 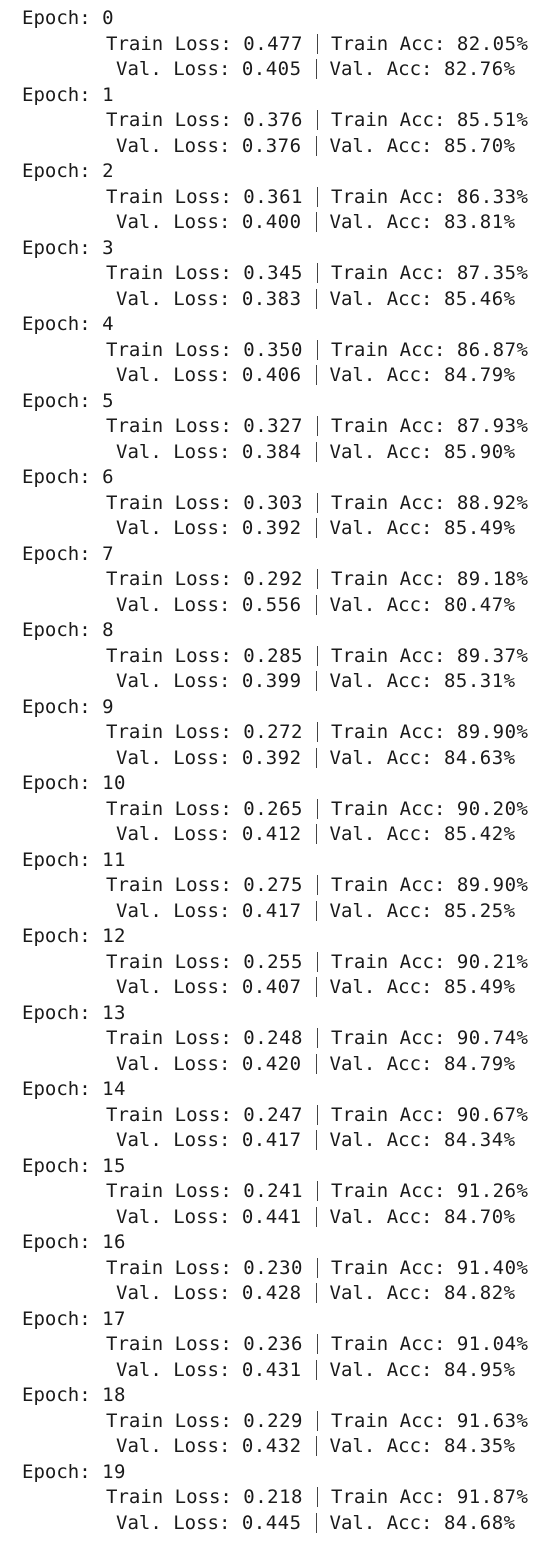 What do you see at coordinates (273, 43) in the screenshot?
I see `train-loss-value: 0.477` at bounding box center [273, 43].